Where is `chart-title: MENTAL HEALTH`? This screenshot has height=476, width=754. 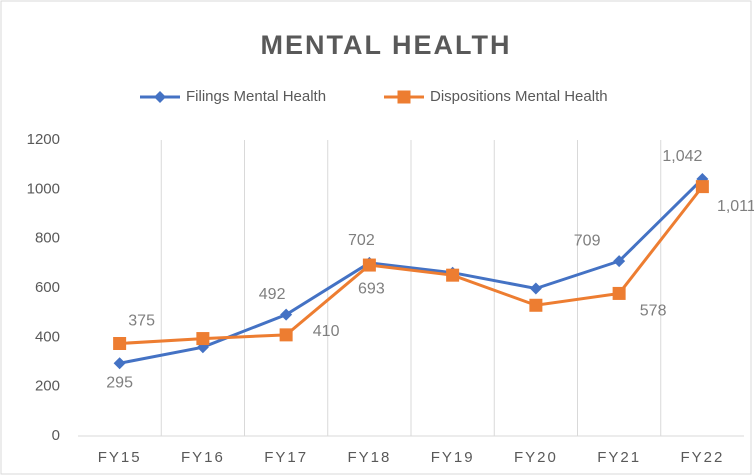 chart-title: MENTAL HEALTH is located at coordinates (386, 45).